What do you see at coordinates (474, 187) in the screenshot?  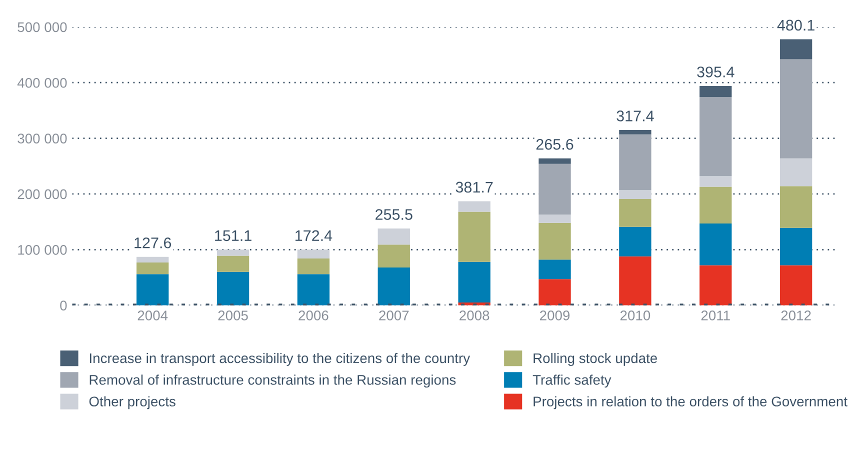 I see `annotation: 381.7` at bounding box center [474, 187].